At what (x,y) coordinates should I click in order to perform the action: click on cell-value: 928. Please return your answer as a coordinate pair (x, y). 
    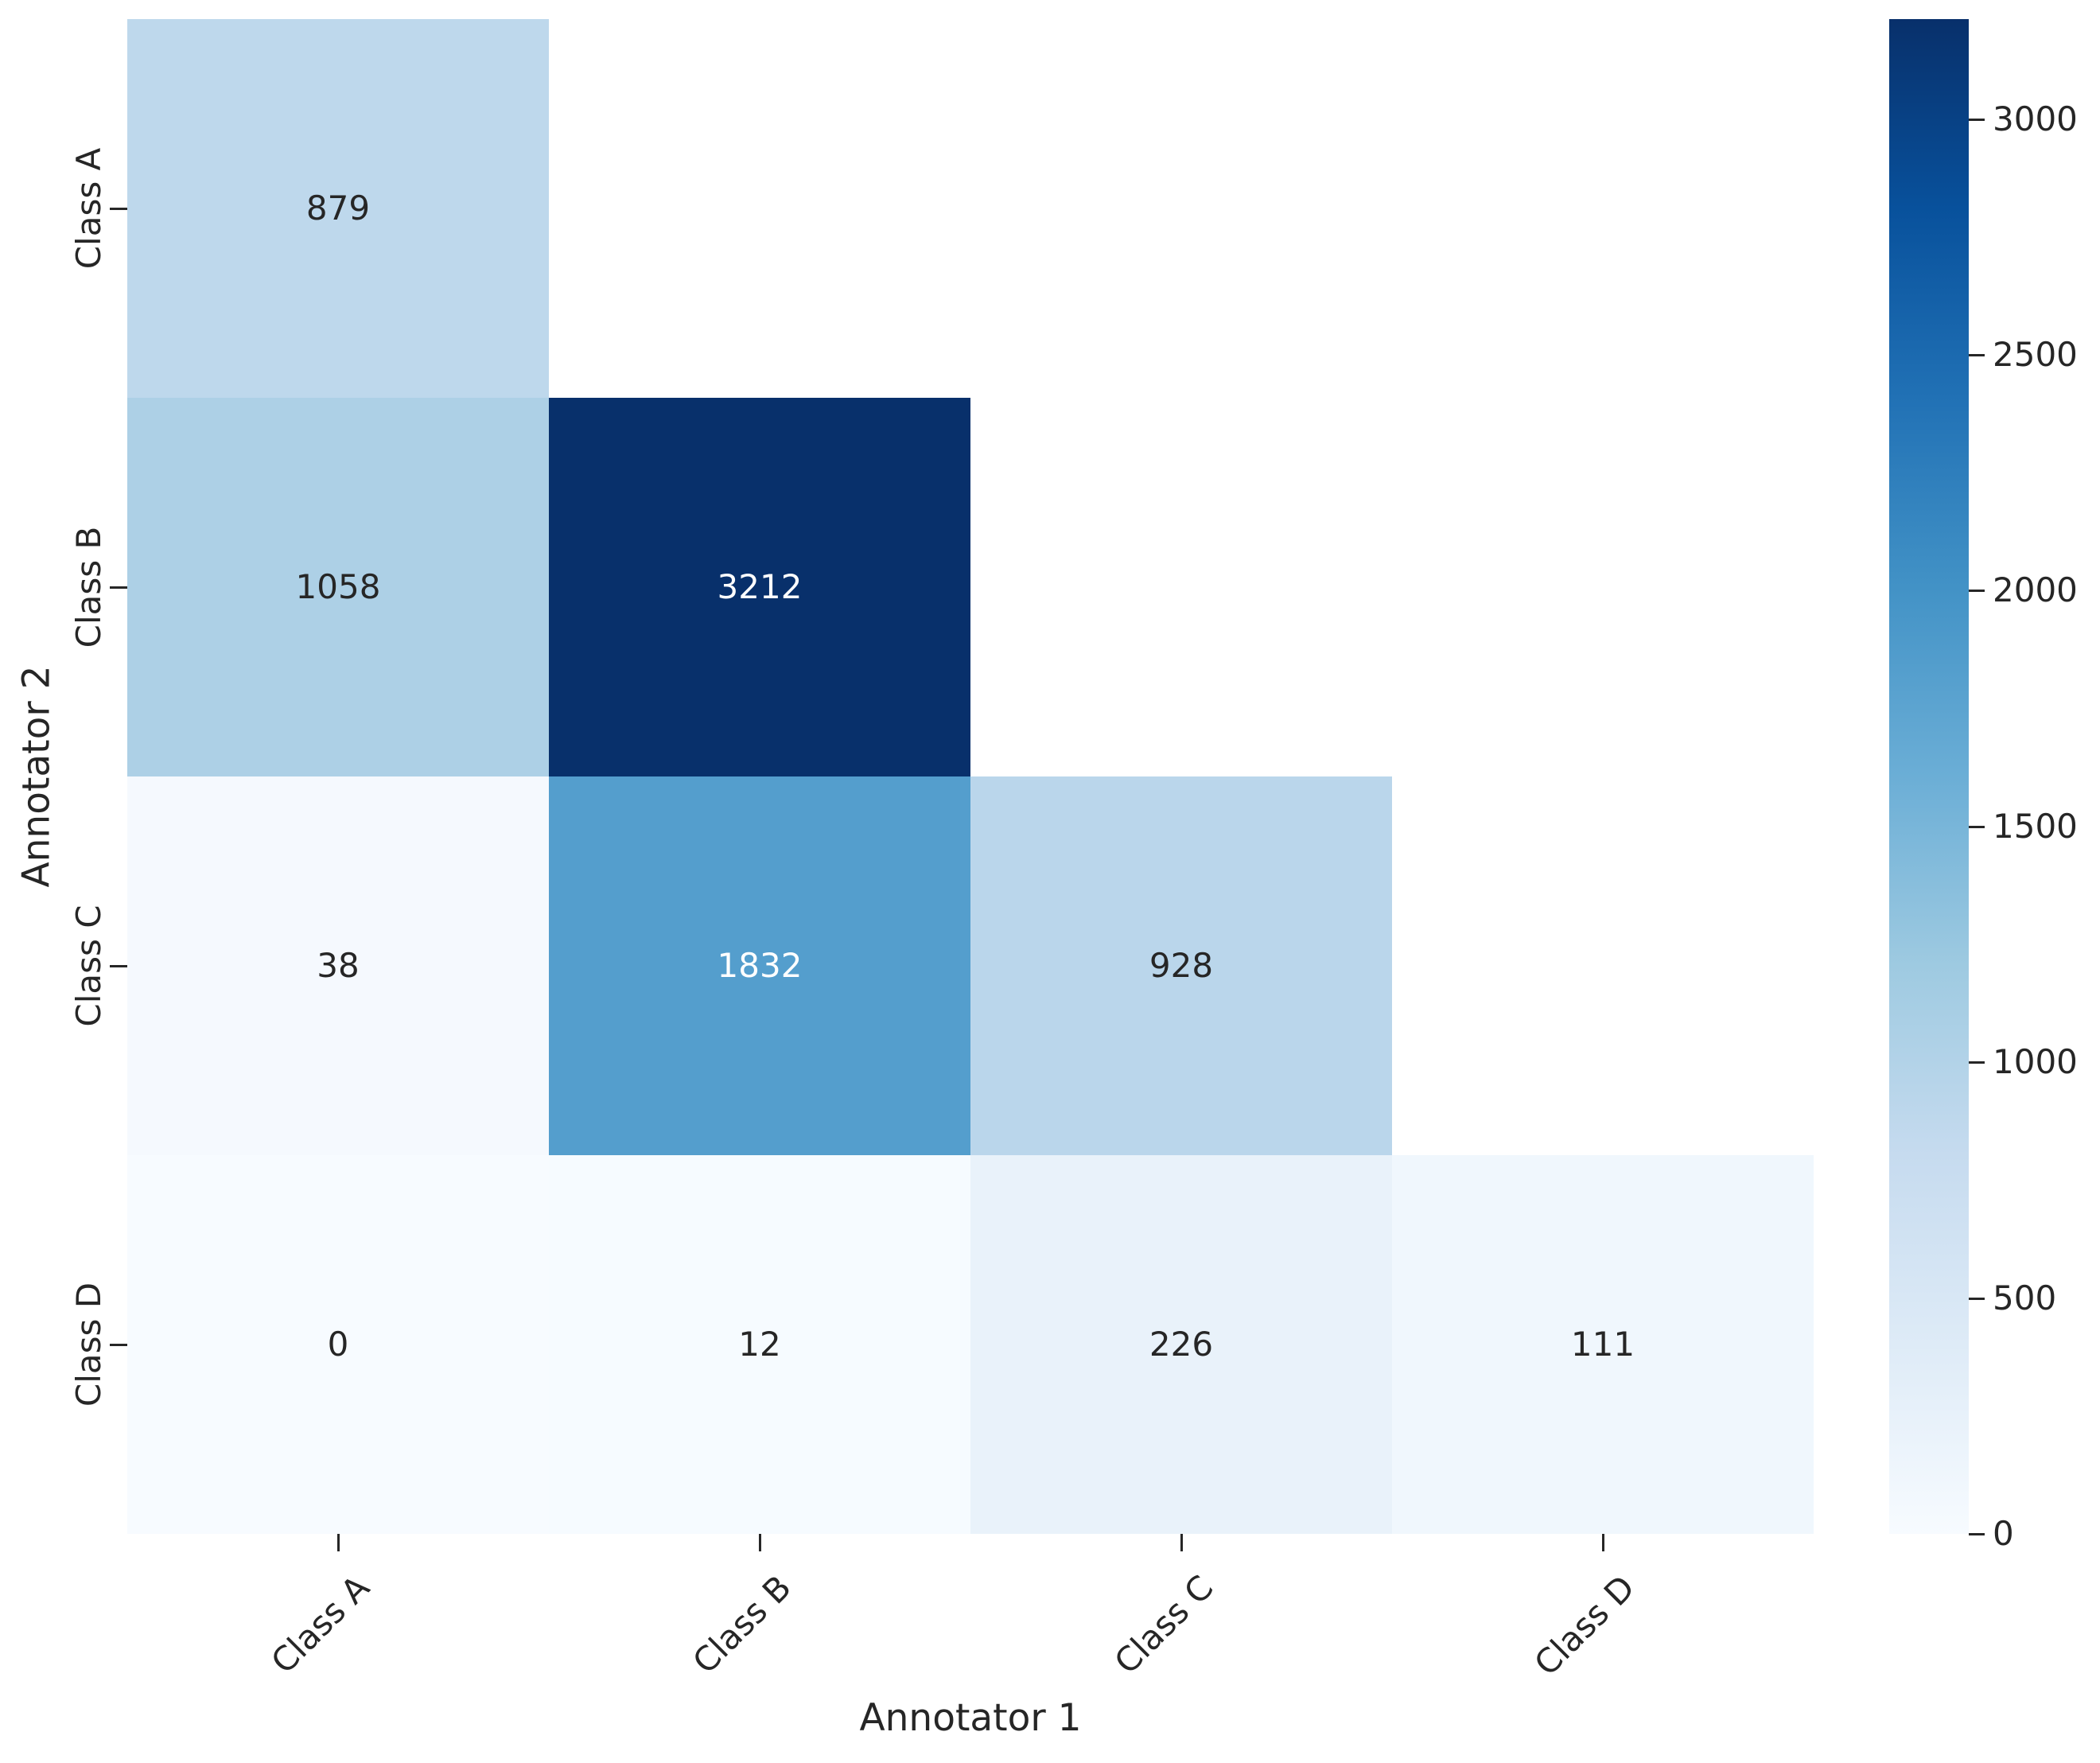
    Looking at the image, I should click on (1181, 965).